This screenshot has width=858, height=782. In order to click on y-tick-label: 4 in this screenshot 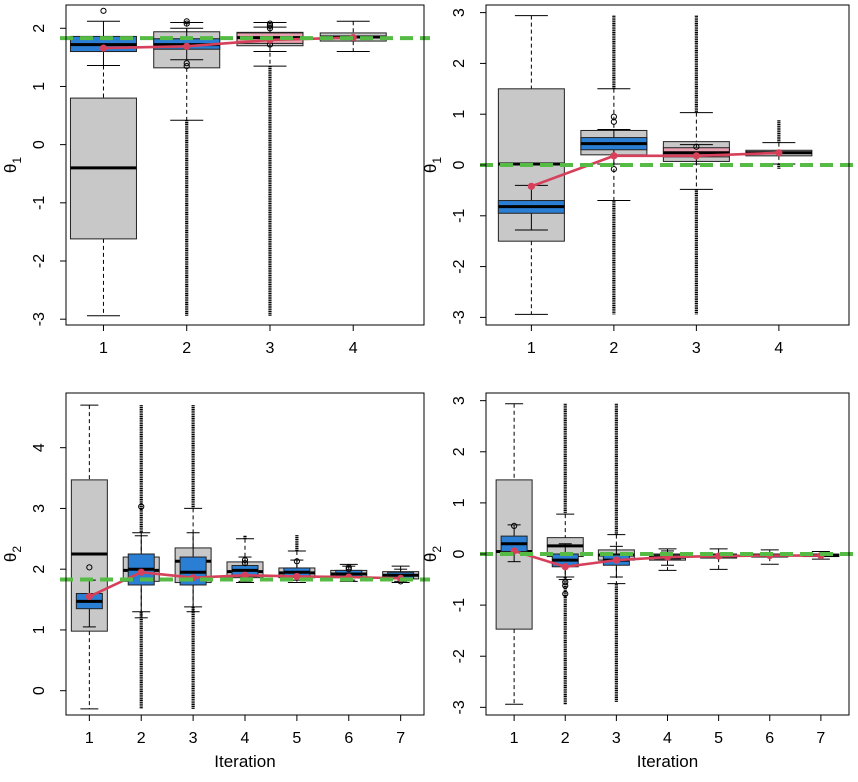, I will do `click(39, 447)`.